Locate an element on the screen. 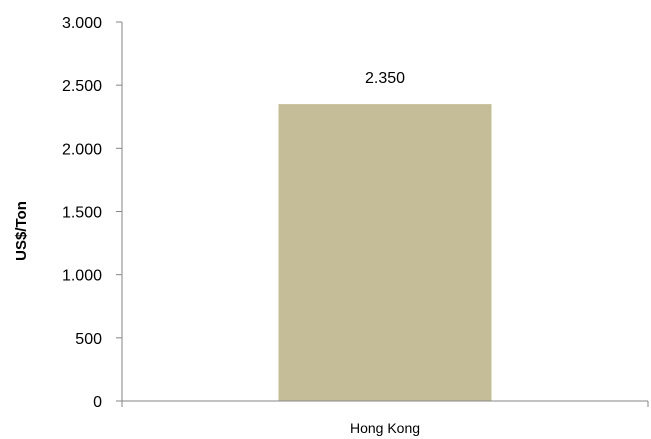 The height and width of the screenshot is (439, 651). y-tick-label: 3.000 is located at coordinates (82, 23).